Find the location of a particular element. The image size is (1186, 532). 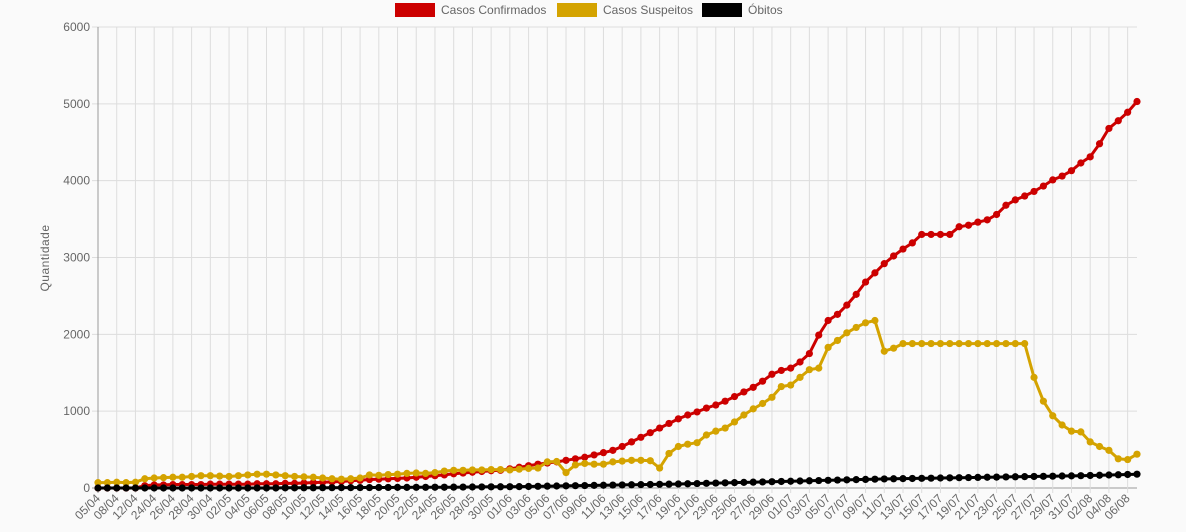

y-axis: 0 1000 2000 3000 4000 5000 6000 is located at coordinates (76, 257).